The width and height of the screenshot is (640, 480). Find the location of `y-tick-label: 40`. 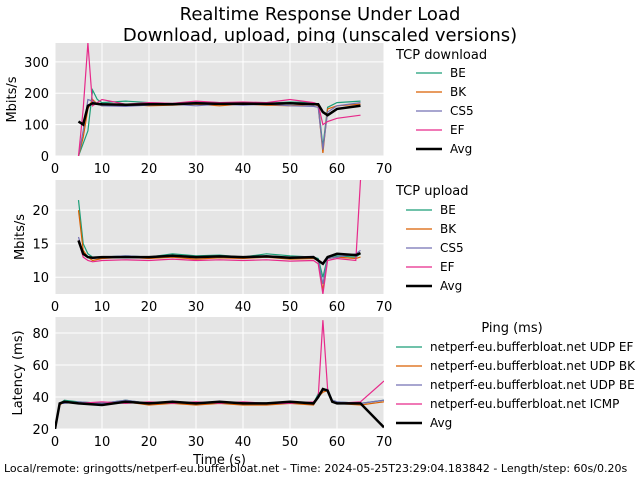

y-tick-label: 40 is located at coordinates (40, 398).